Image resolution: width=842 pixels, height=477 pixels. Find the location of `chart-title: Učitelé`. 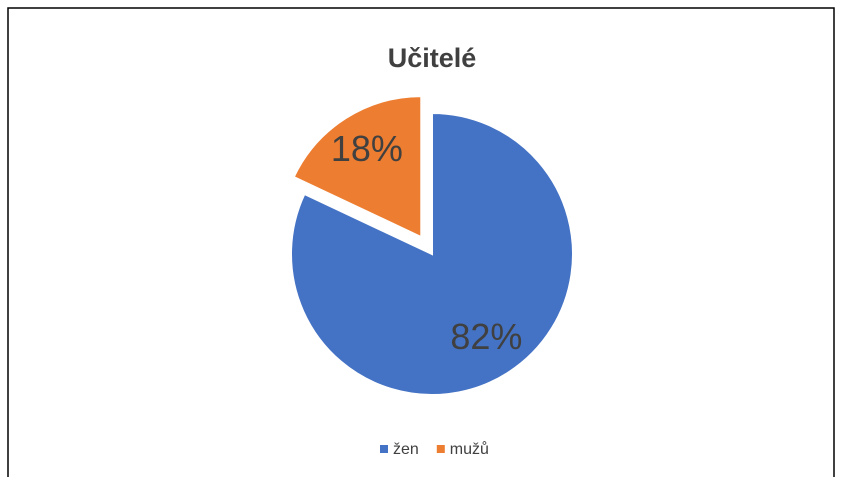

chart-title: Učitelé is located at coordinates (432, 58).